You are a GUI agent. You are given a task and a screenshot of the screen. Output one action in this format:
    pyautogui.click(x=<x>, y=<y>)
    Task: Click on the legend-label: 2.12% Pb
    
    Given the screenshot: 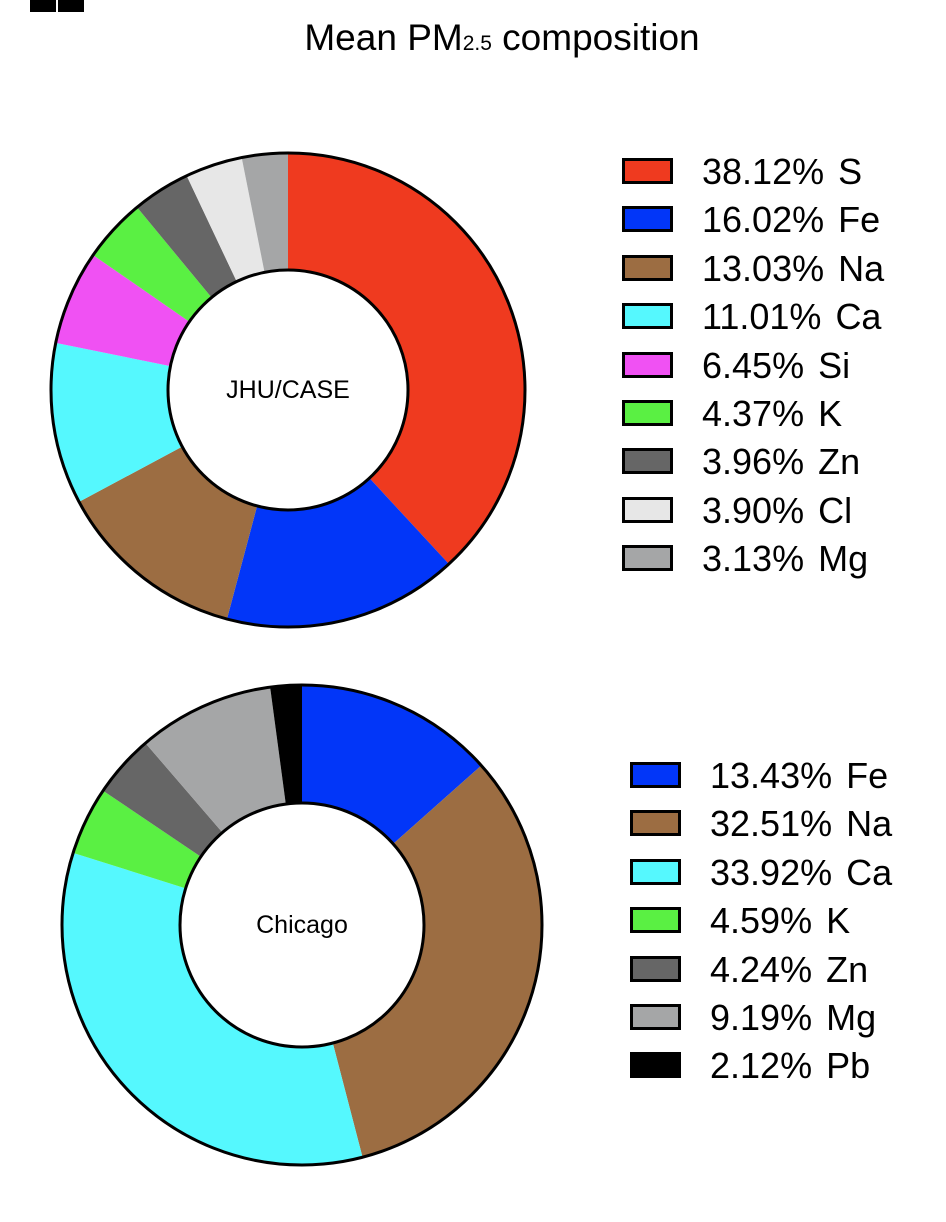 What is the action you would take?
    pyautogui.click(x=790, y=1066)
    